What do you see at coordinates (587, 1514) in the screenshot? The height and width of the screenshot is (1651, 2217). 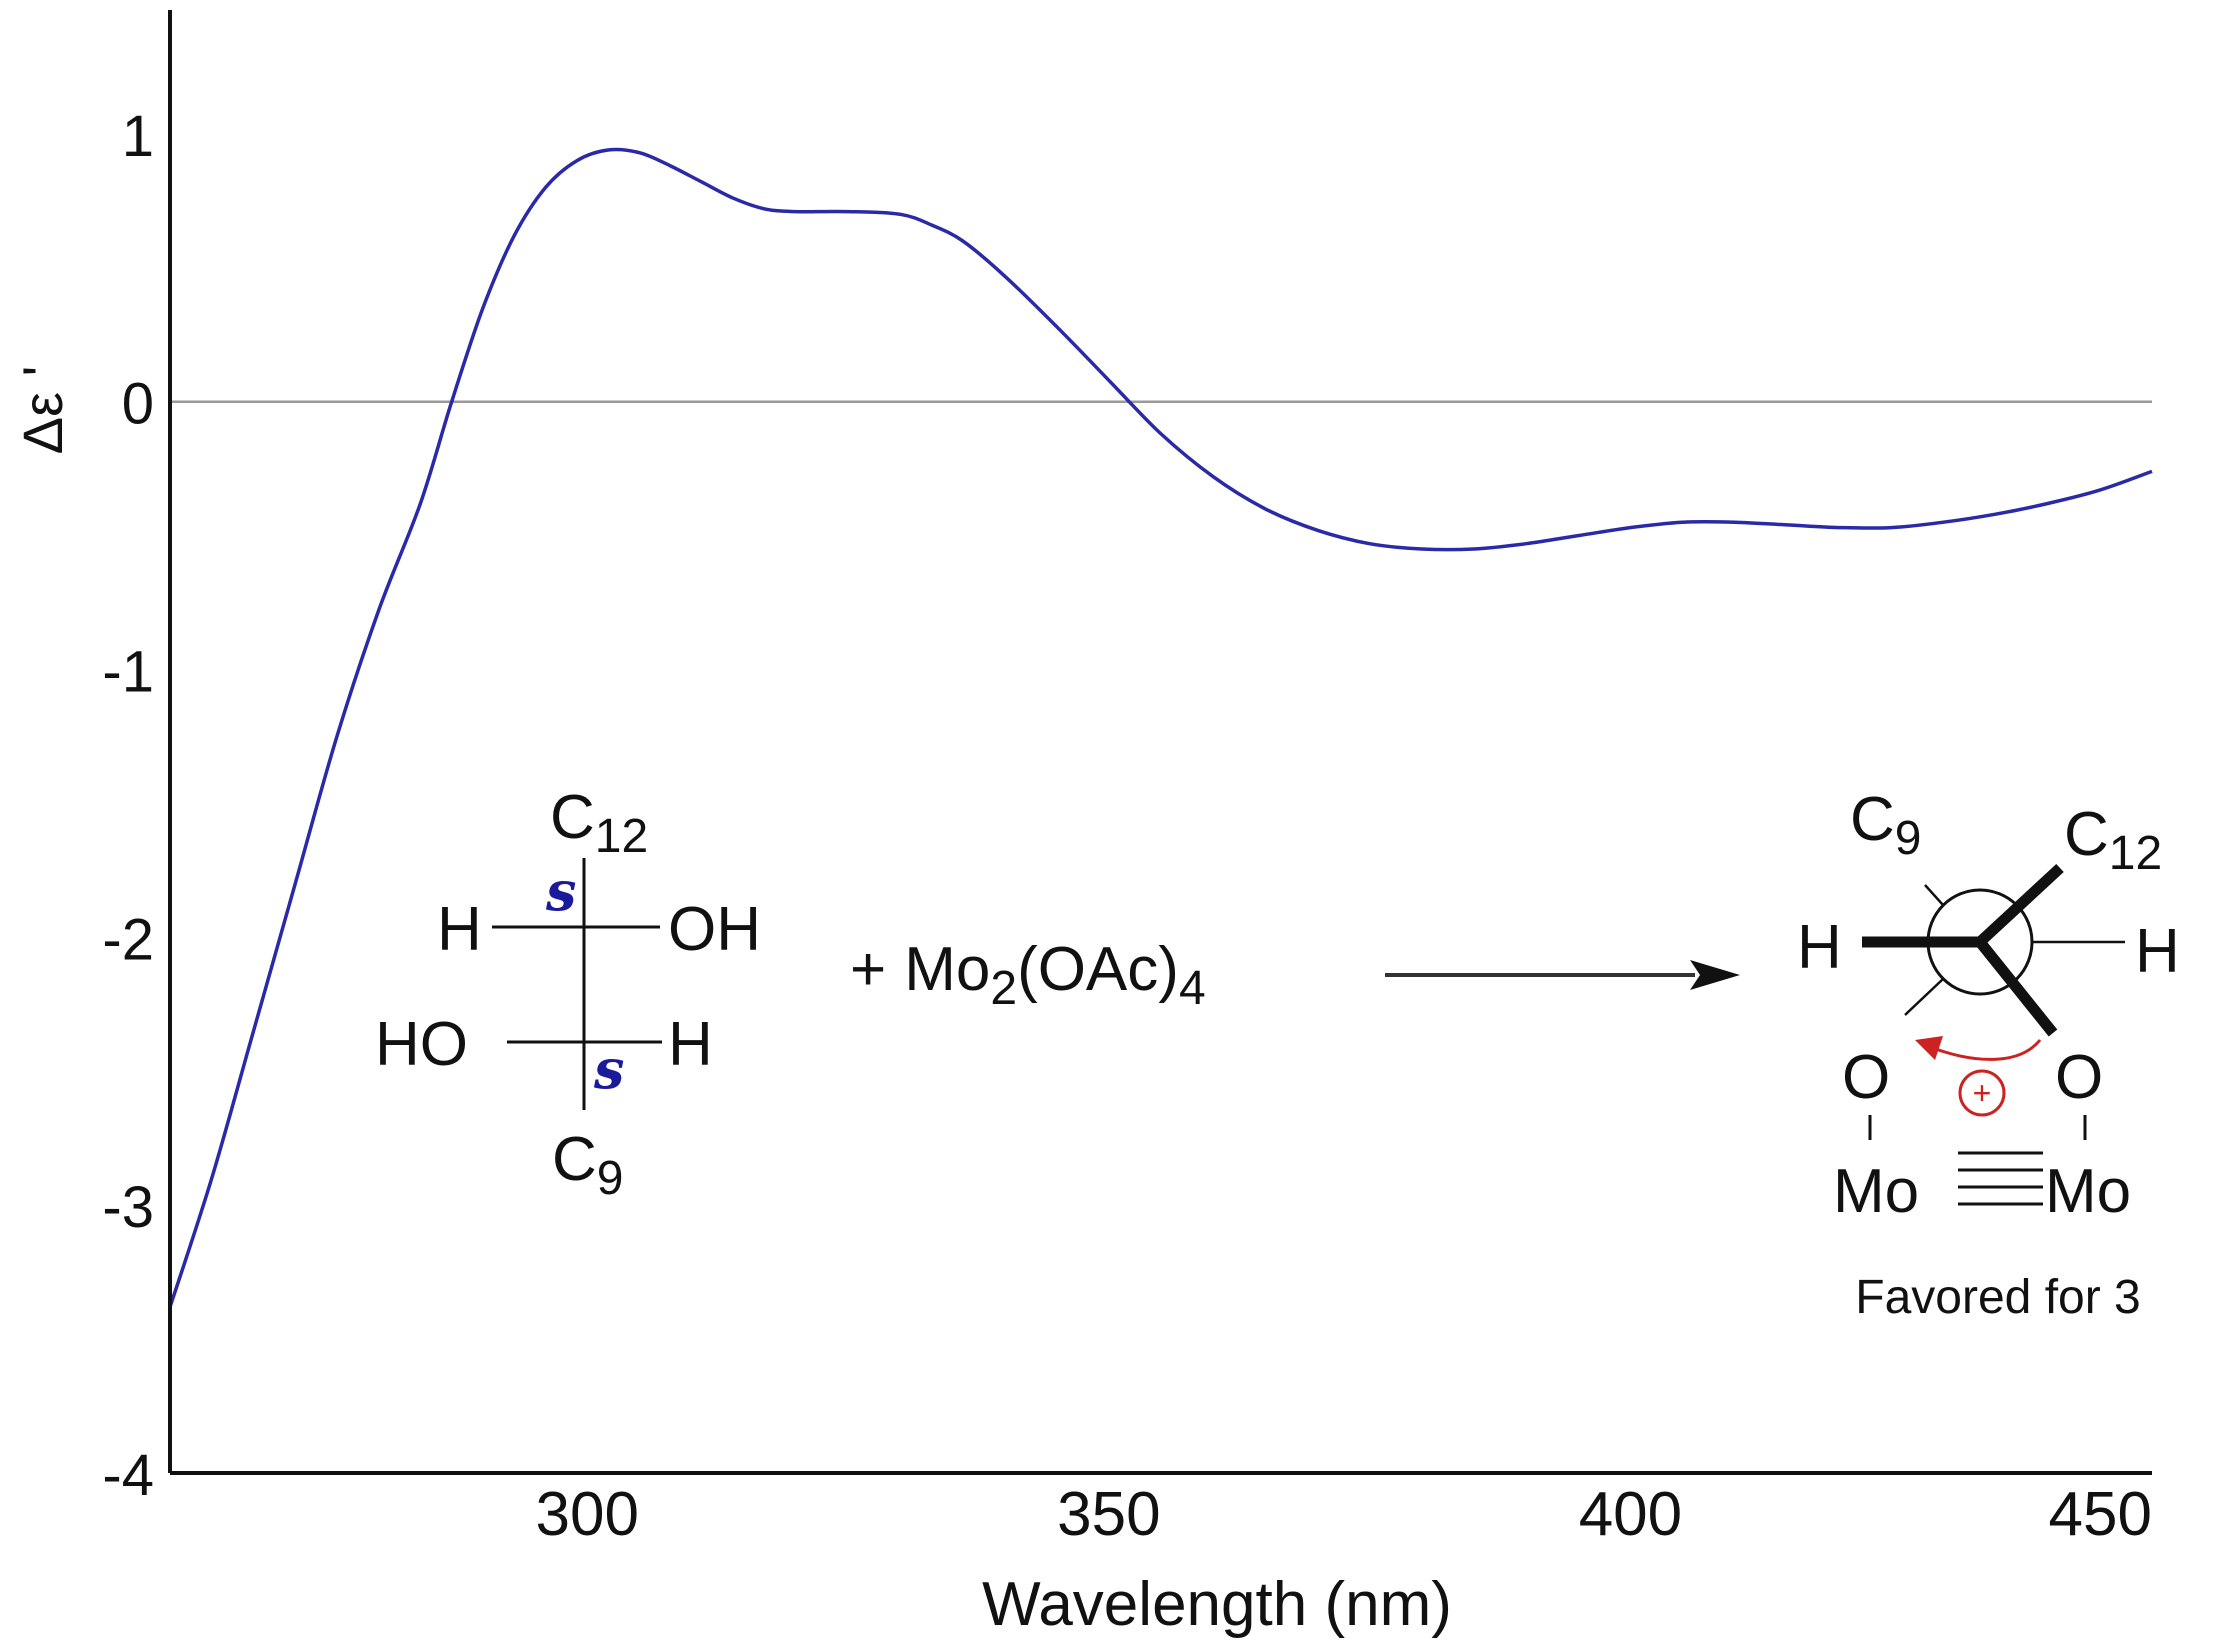 I see `x-tick-label: 300` at bounding box center [587, 1514].